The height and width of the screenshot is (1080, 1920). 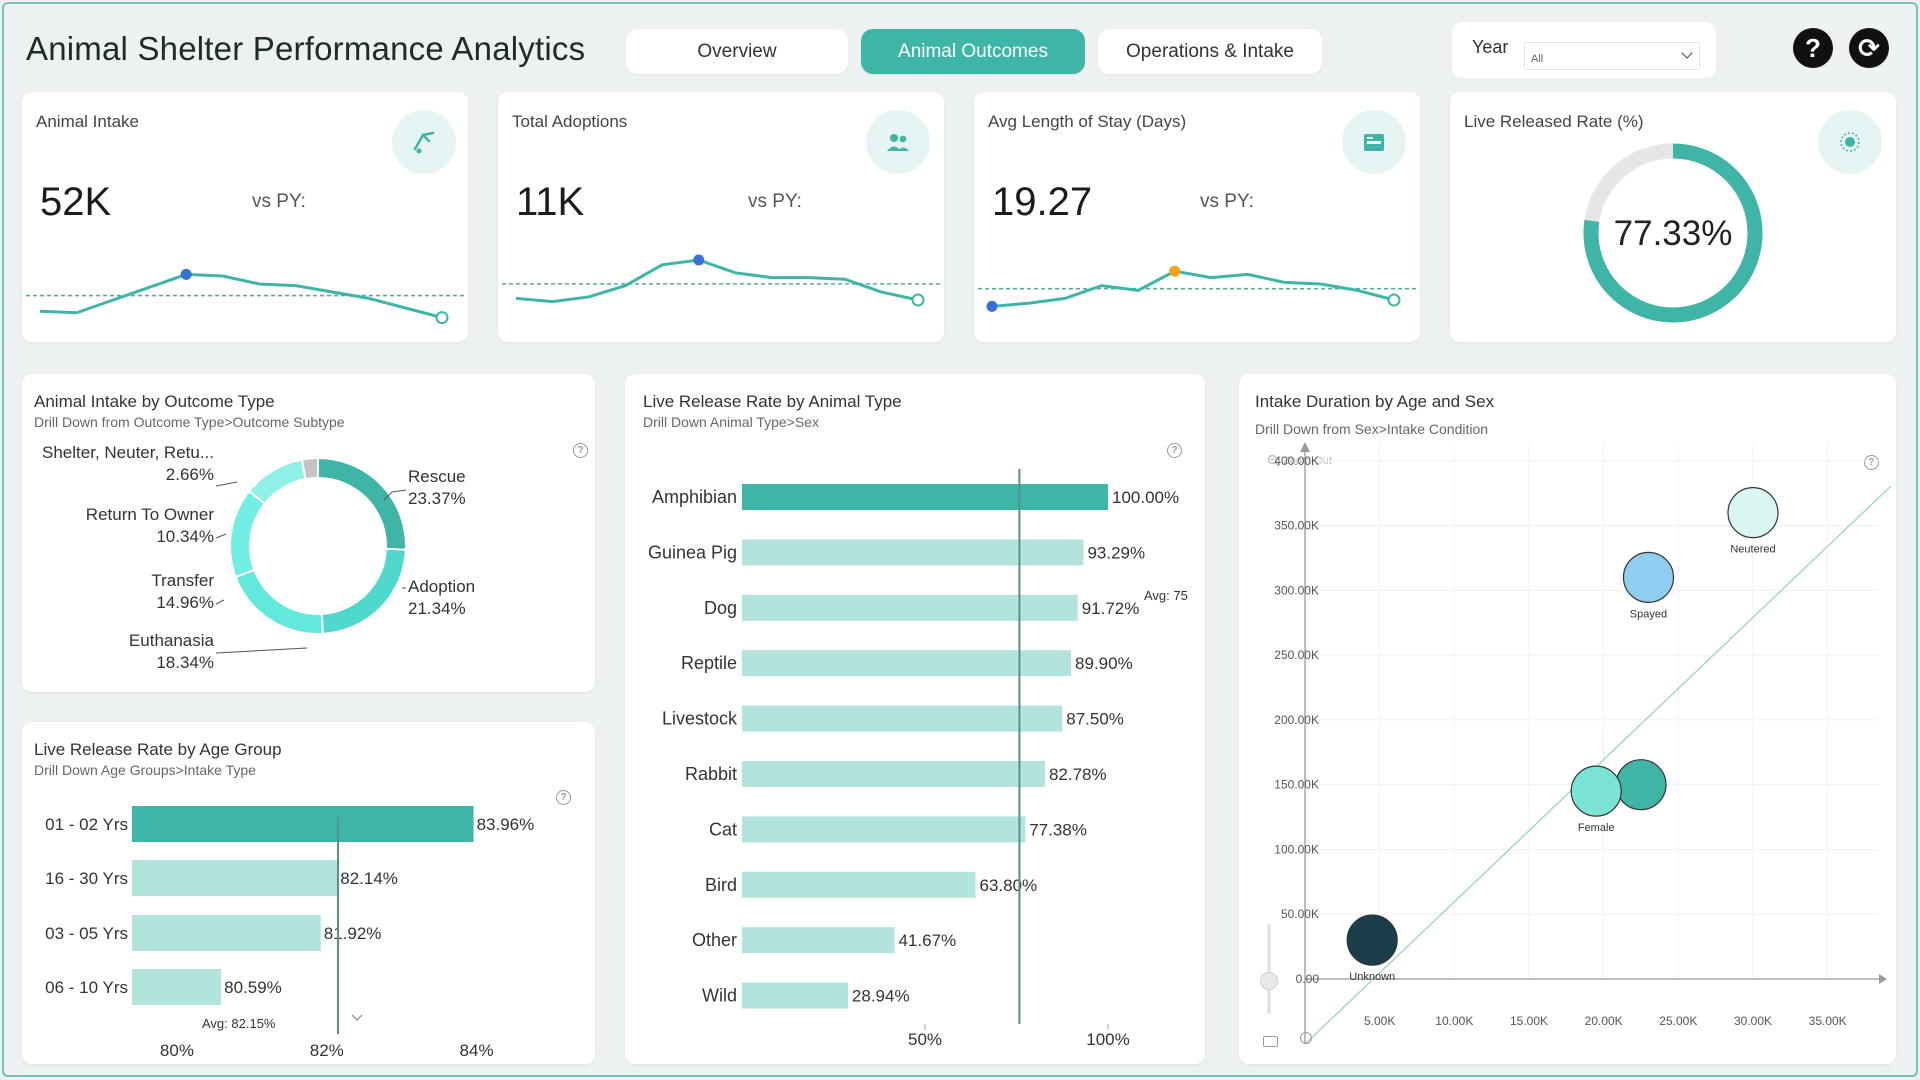 What do you see at coordinates (1078, 774) in the screenshot?
I see `animal-value-label: 82.78%` at bounding box center [1078, 774].